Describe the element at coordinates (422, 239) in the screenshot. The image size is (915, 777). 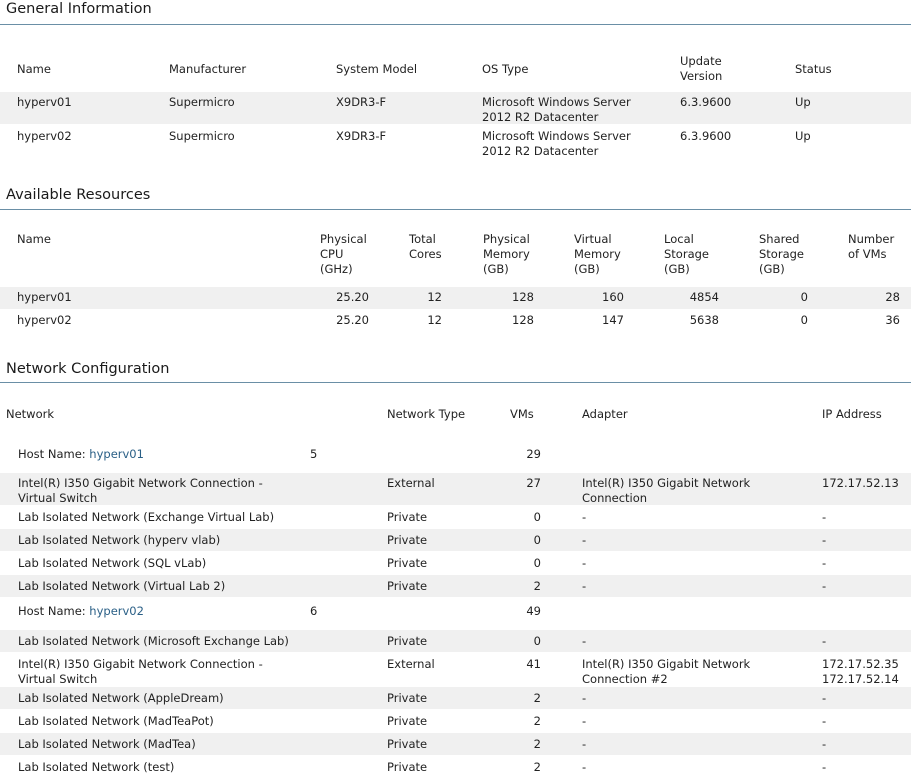
I see `col-header-total-cores: Total` at that location.